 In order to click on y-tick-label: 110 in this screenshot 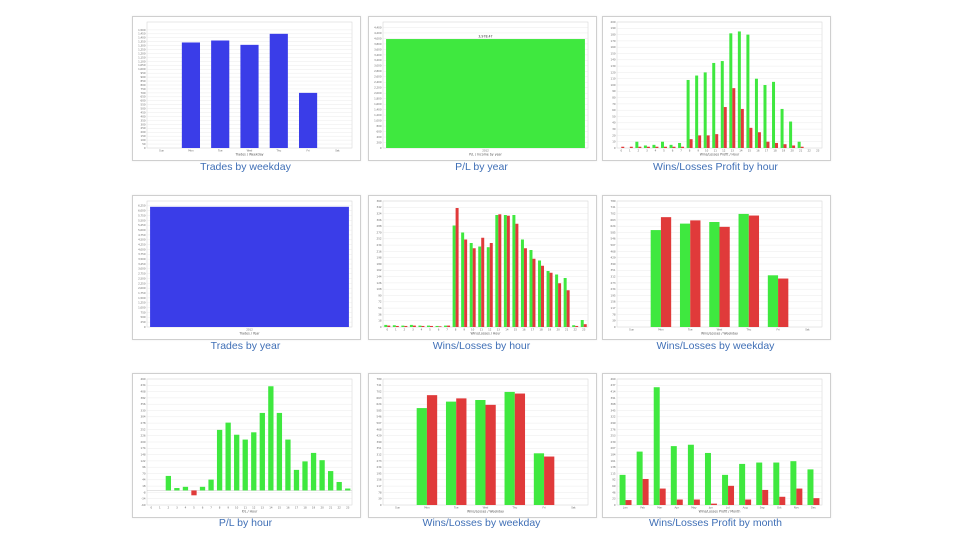, I will do `click(613, 79)`.